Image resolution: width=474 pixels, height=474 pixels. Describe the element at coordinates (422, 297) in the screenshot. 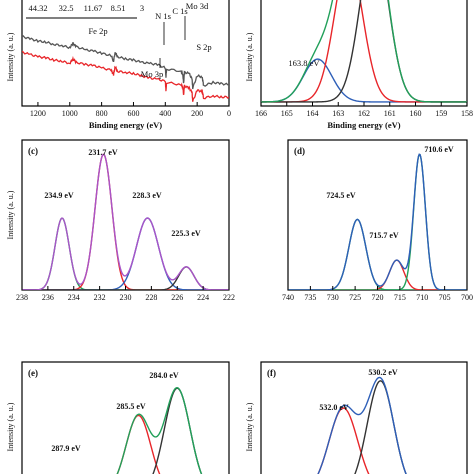

I see `x-tick-label: 710` at that location.